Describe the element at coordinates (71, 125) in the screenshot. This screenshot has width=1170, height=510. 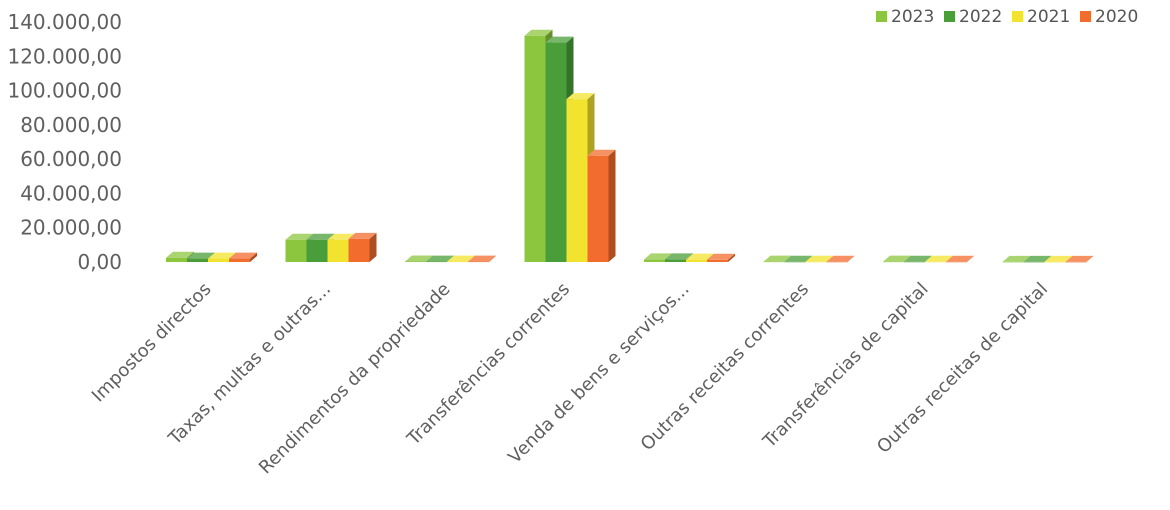
I see `y-tick-label: 80.000,00` at that location.